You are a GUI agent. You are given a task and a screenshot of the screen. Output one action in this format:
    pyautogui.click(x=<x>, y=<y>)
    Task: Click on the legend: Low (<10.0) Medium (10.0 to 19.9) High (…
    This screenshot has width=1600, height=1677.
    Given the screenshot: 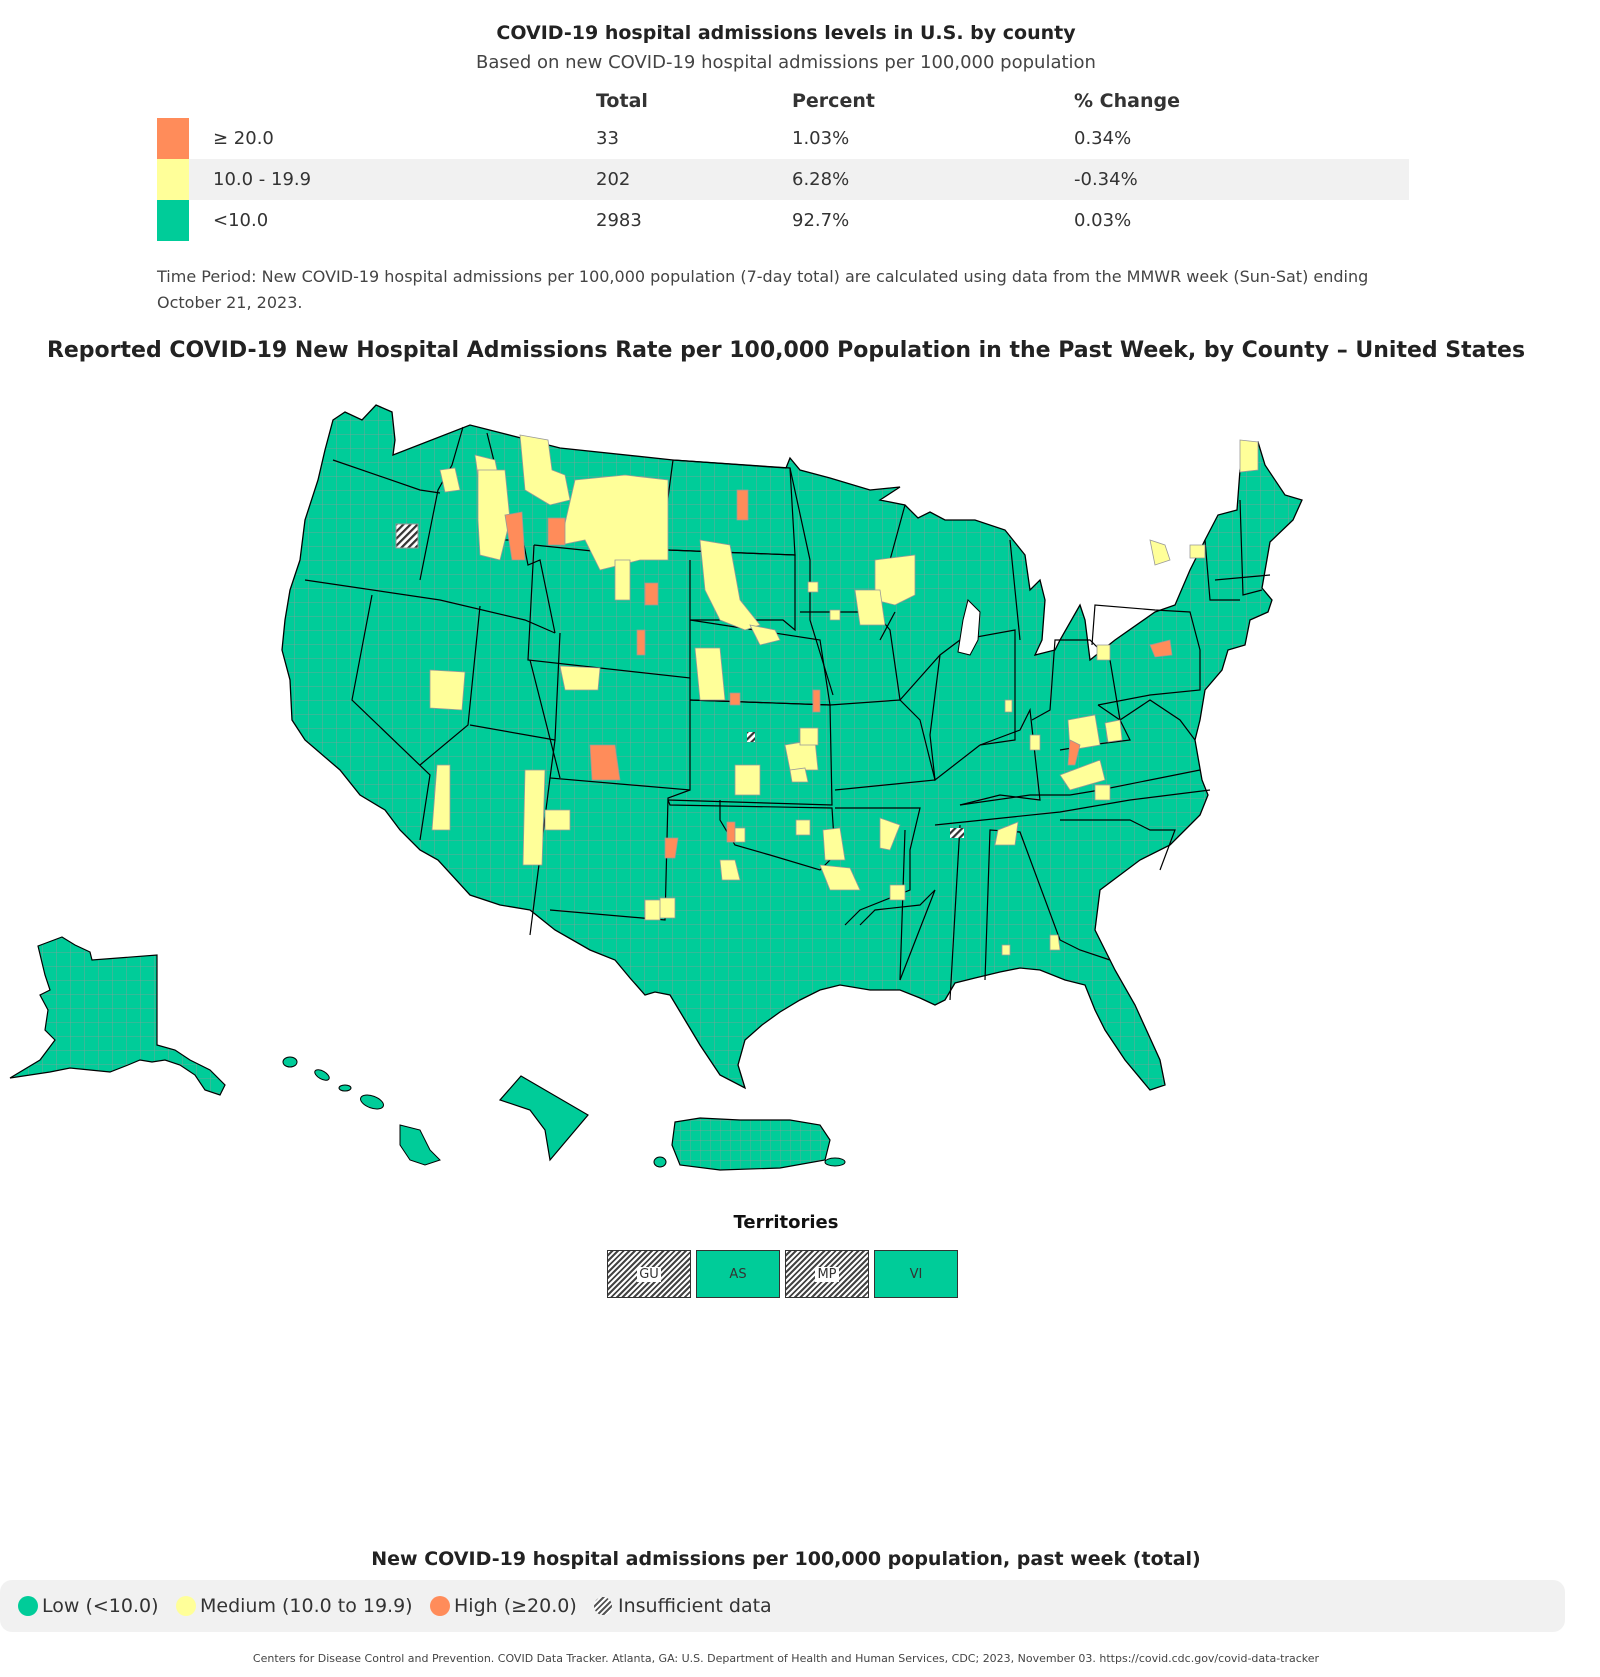 What is the action you would take?
    pyautogui.click(x=782, y=1606)
    